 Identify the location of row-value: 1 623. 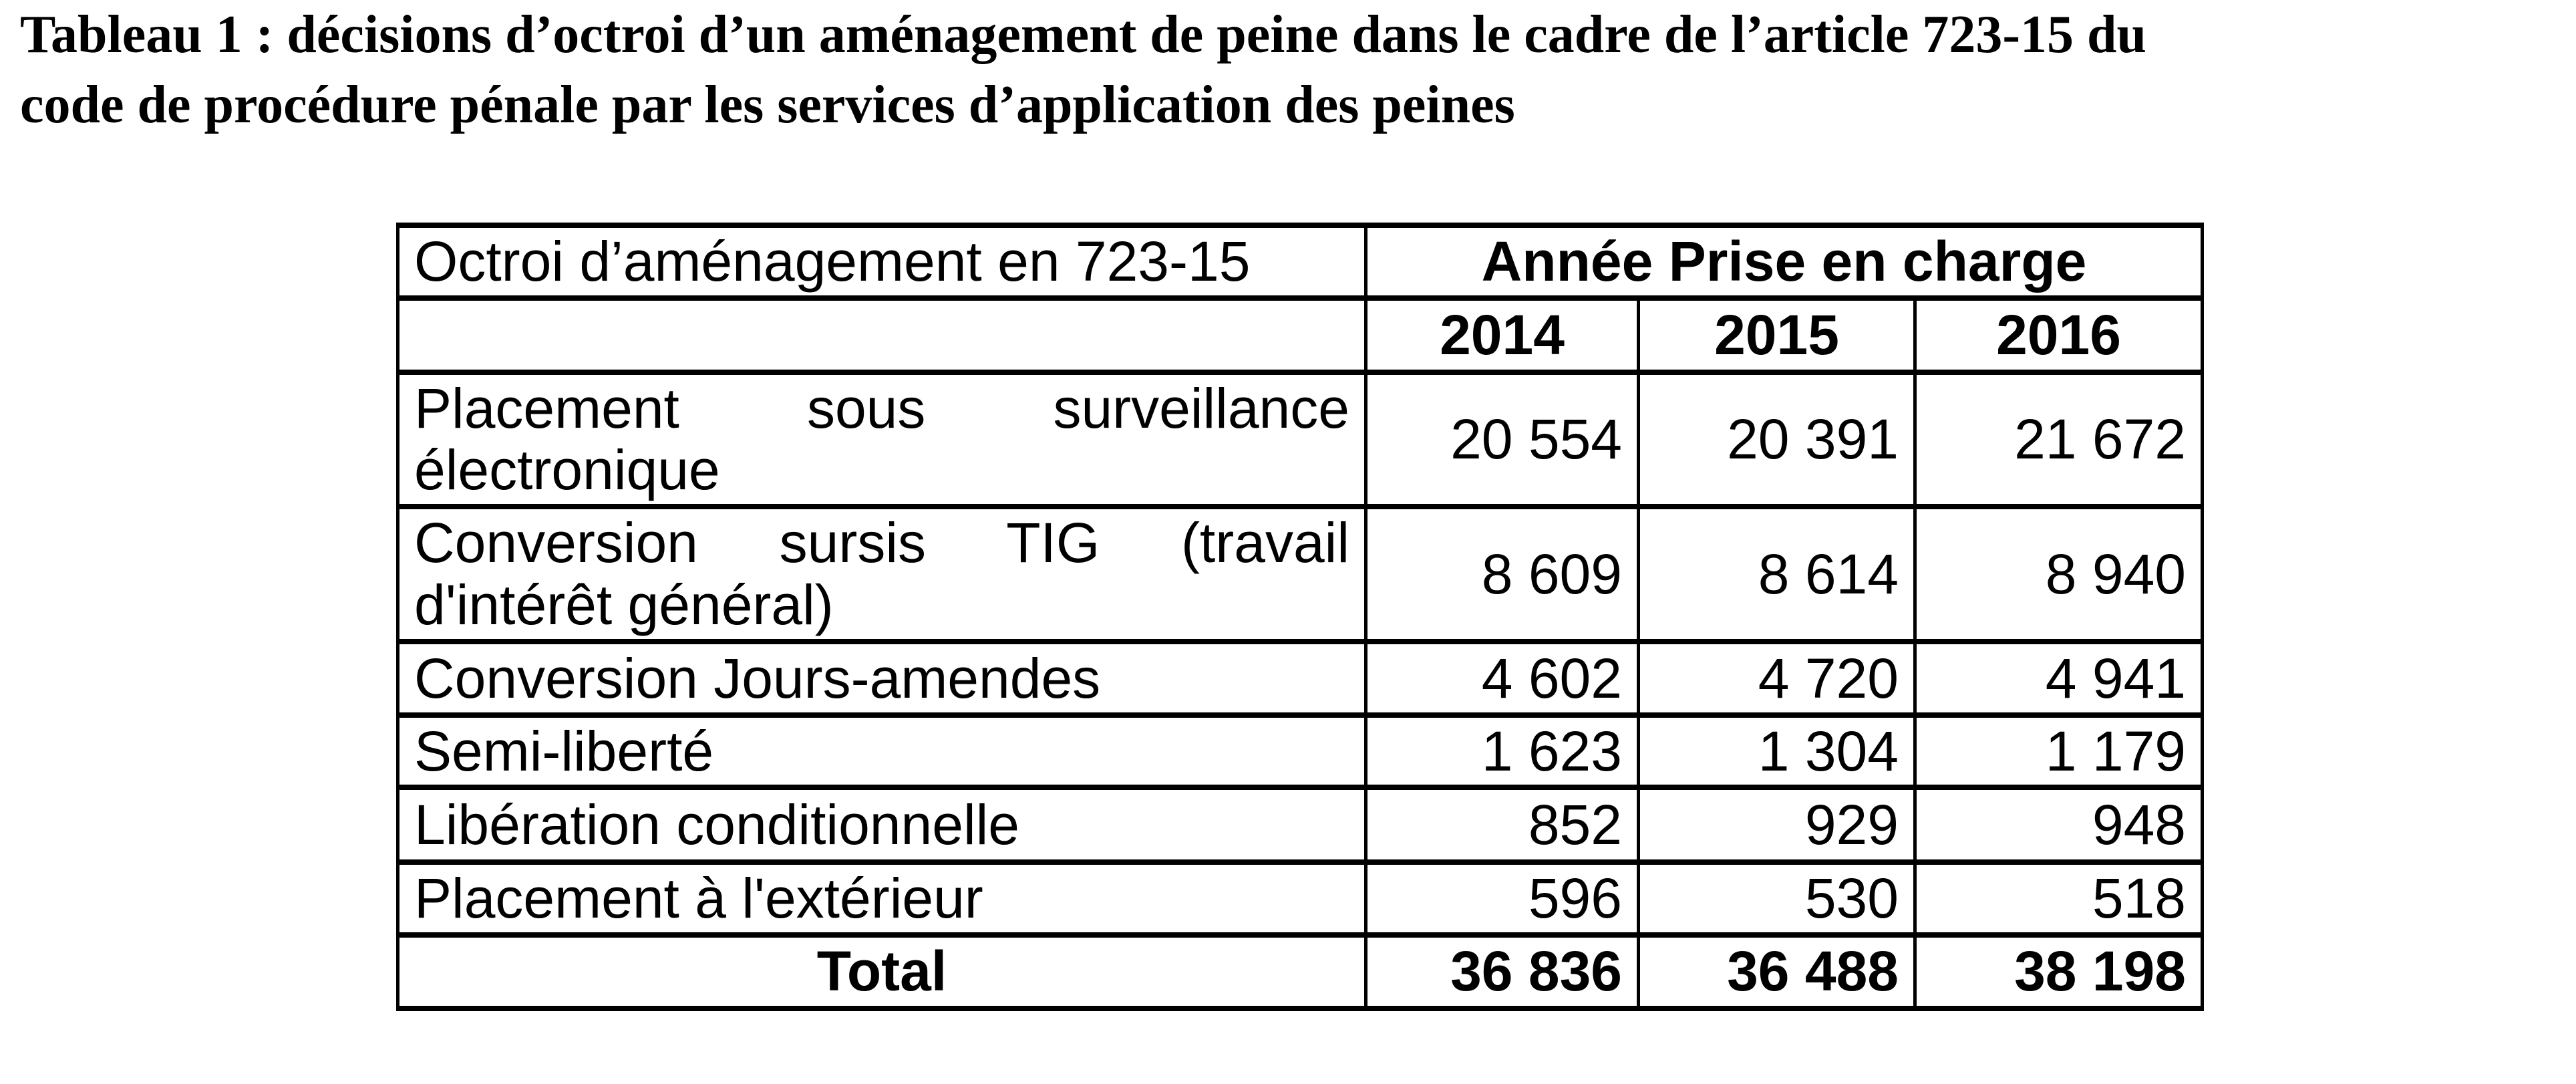
(1502, 751).